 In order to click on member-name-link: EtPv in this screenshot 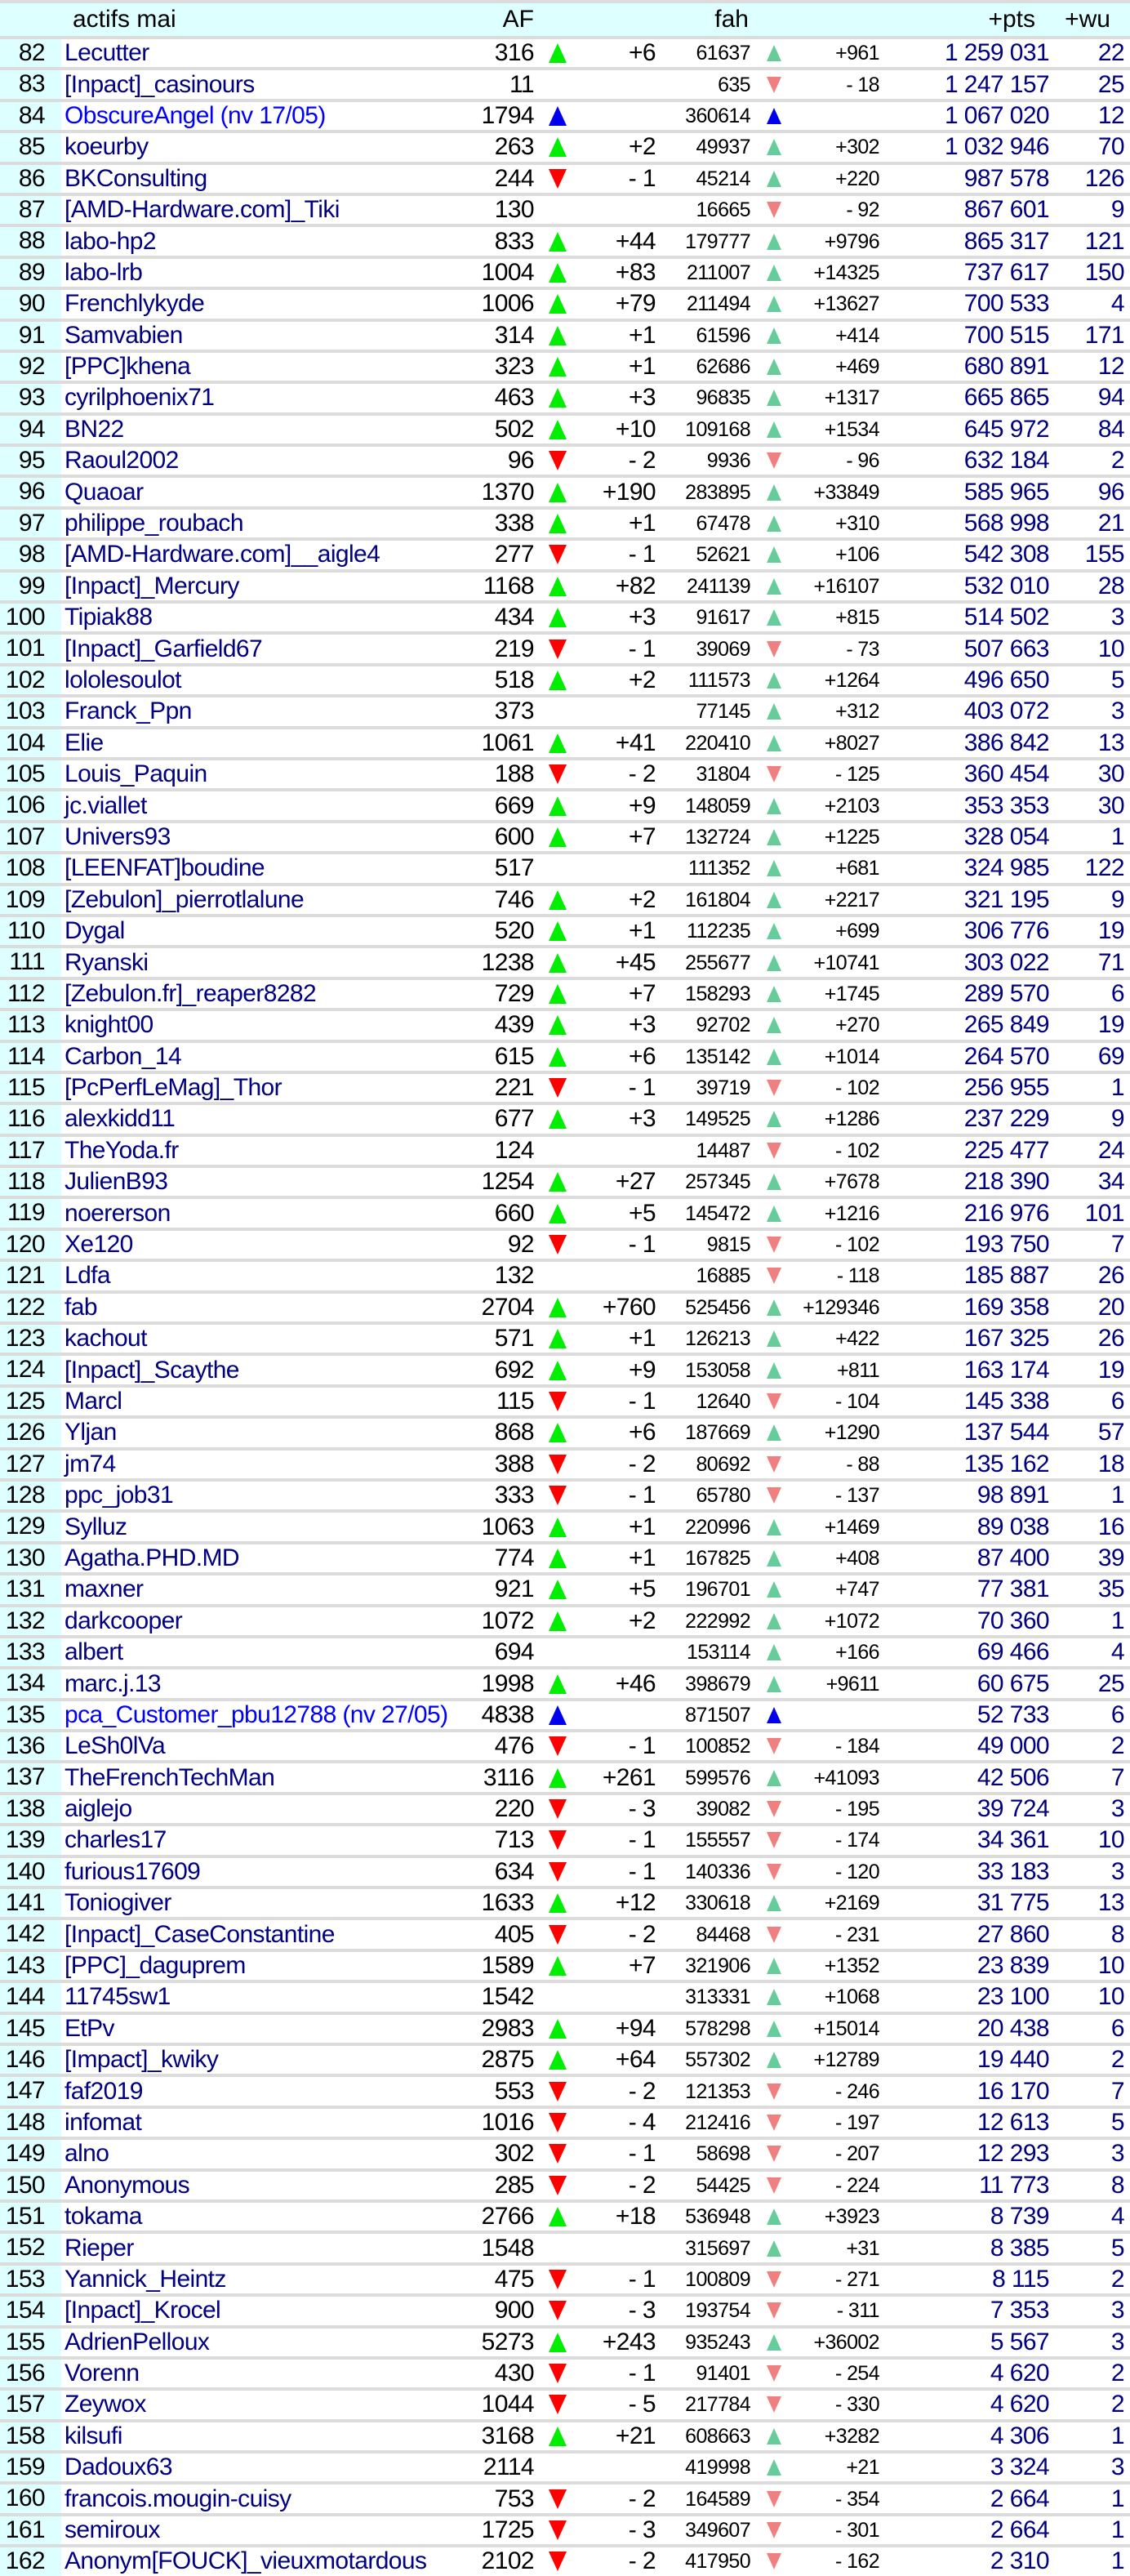, I will do `click(90, 2028)`.